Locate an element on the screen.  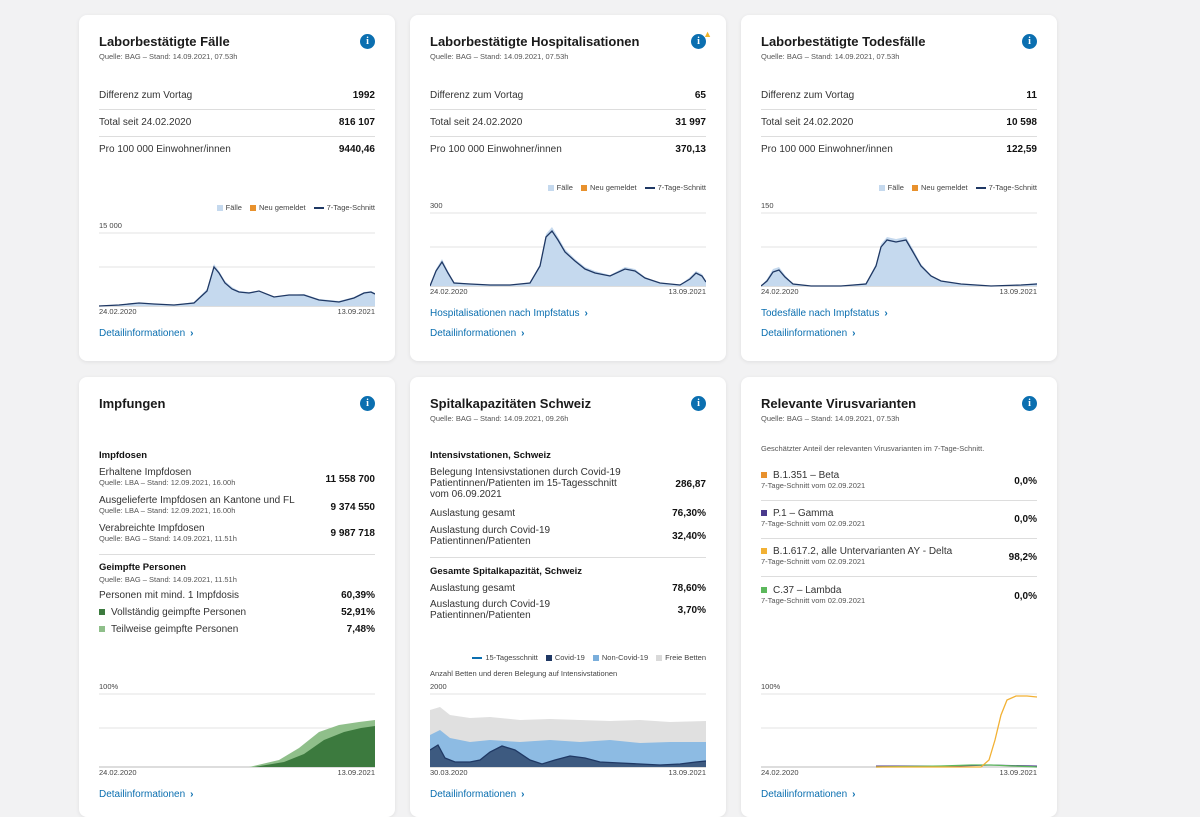
stat-value: 9440,46 is located at coordinates (356, 149).